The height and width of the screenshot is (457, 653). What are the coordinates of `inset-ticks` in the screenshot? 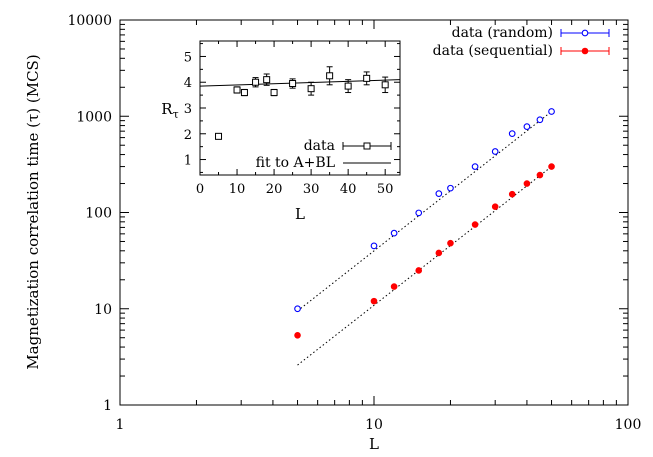 It's located at (299, 108).